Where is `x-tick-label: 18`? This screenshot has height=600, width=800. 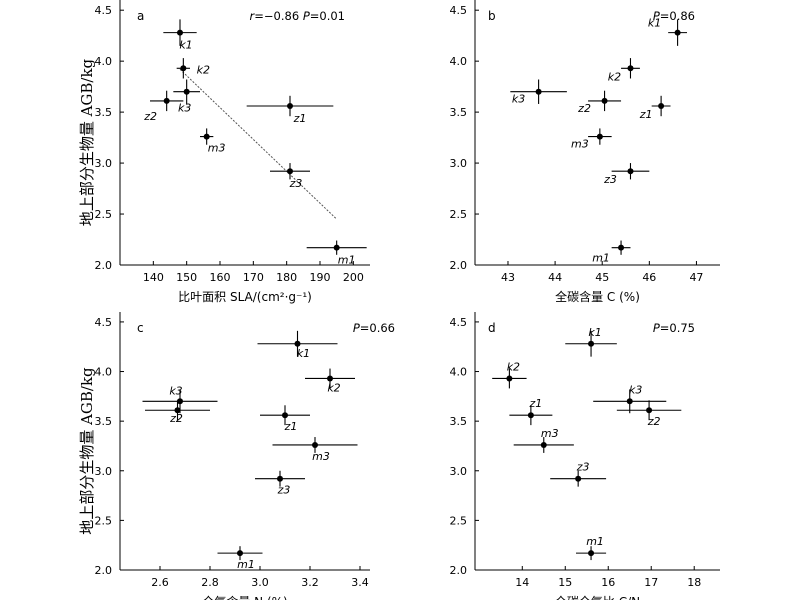
x-tick-label: 18 is located at coordinates (694, 582).